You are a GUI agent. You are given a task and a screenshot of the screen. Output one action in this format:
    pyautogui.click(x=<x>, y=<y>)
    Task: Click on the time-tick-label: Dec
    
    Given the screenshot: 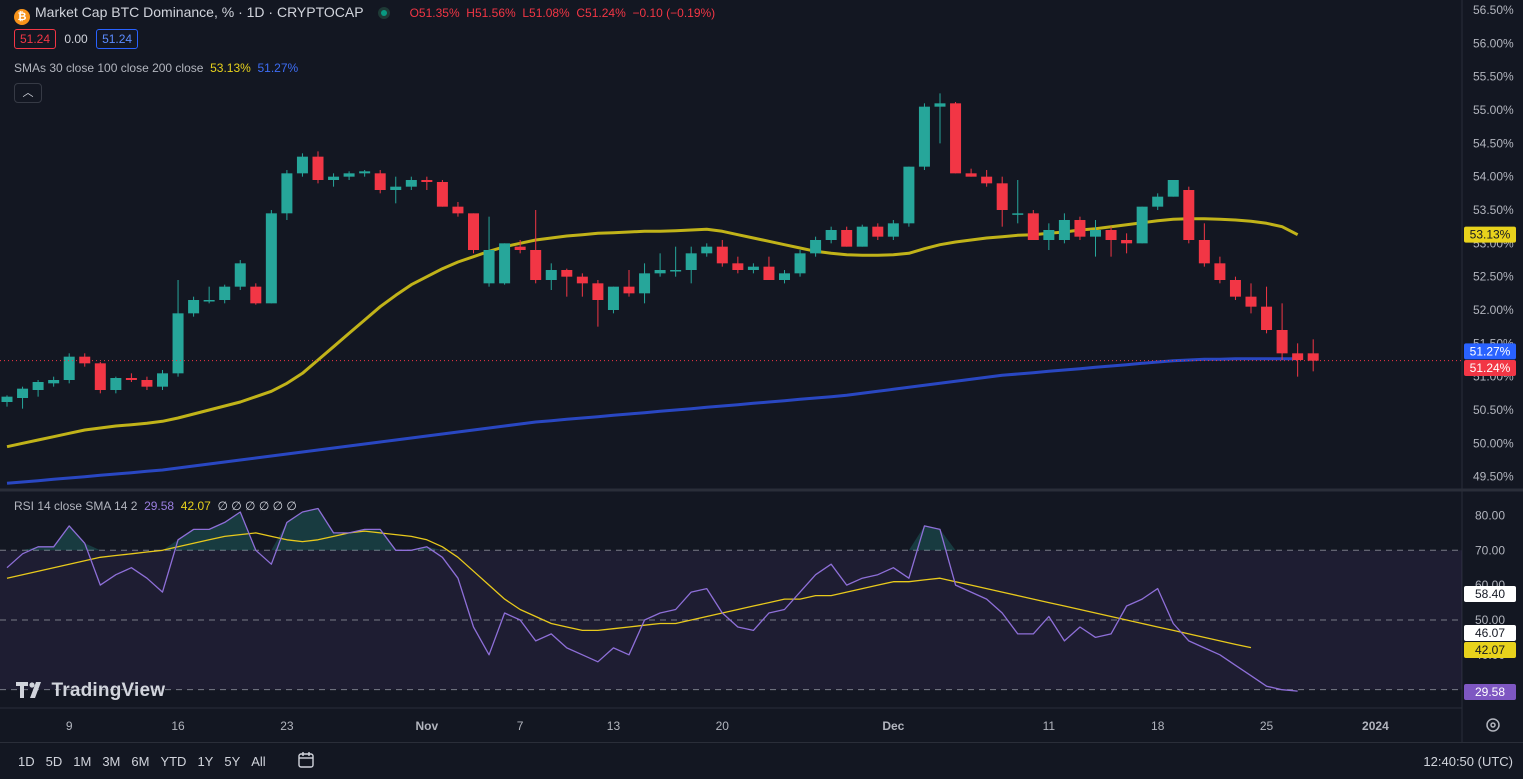 What is the action you would take?
    pyautogui.click(x=893, y=726)
    